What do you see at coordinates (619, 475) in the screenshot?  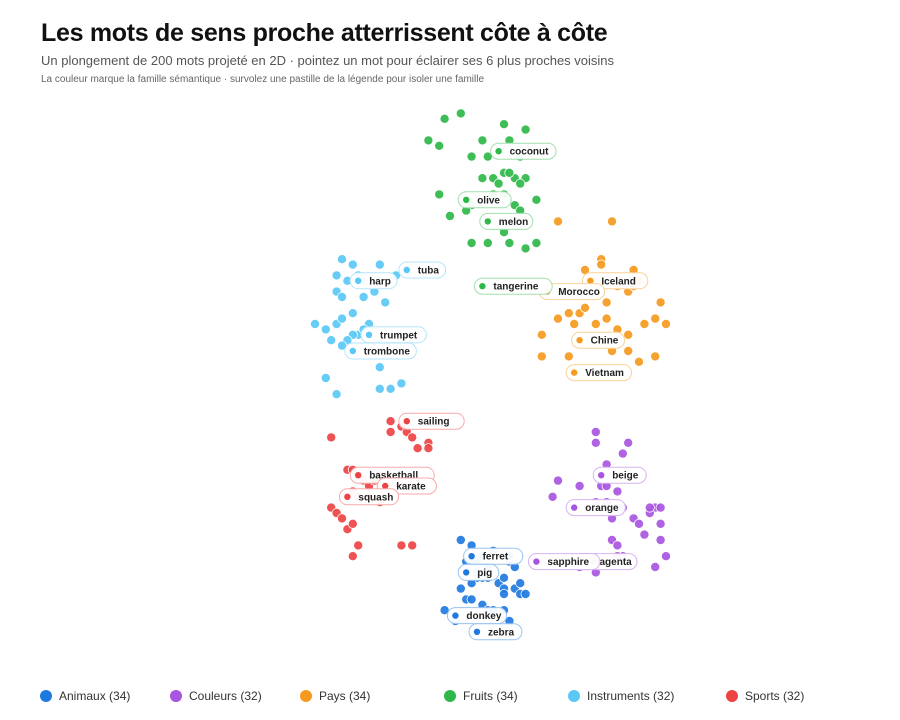 I see `word-label-beige: beige` at bounding box center [619, 475].